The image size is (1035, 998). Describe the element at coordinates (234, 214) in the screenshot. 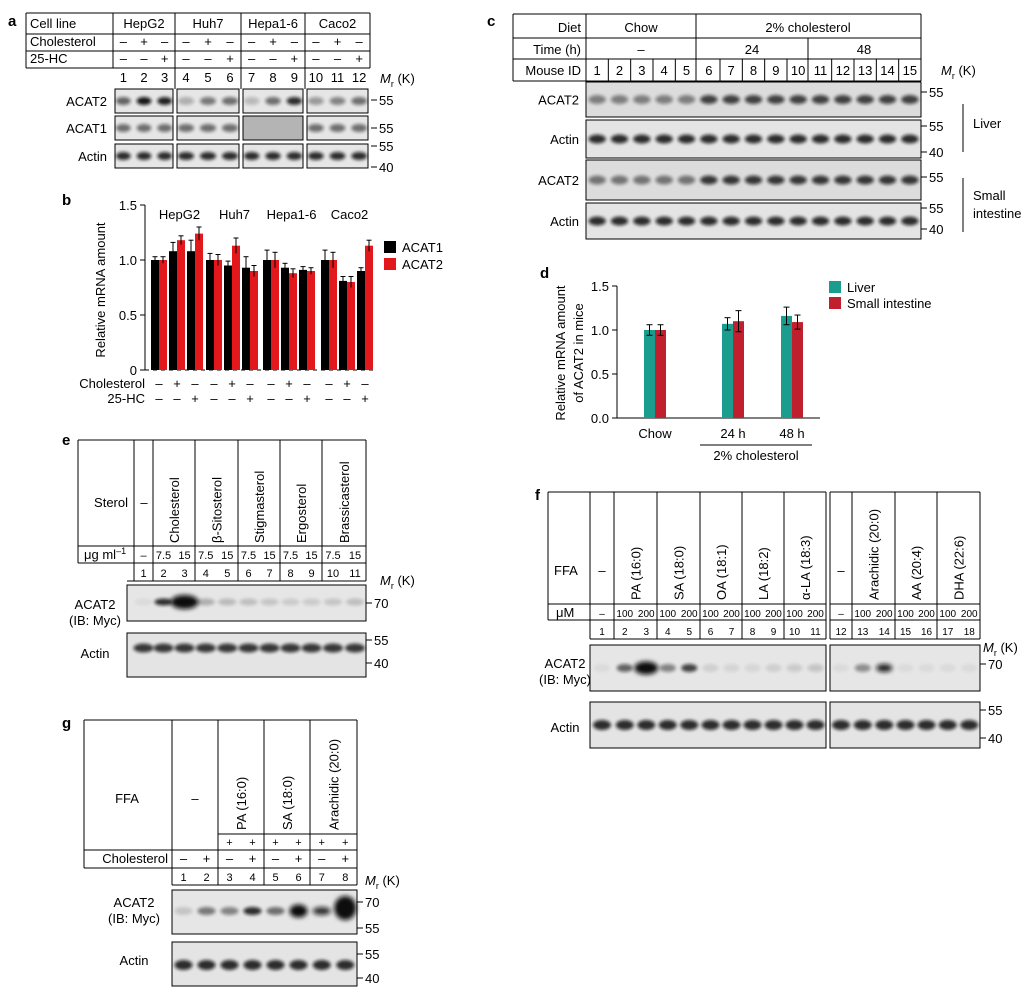

I see `group-label: Huh7` at that location.